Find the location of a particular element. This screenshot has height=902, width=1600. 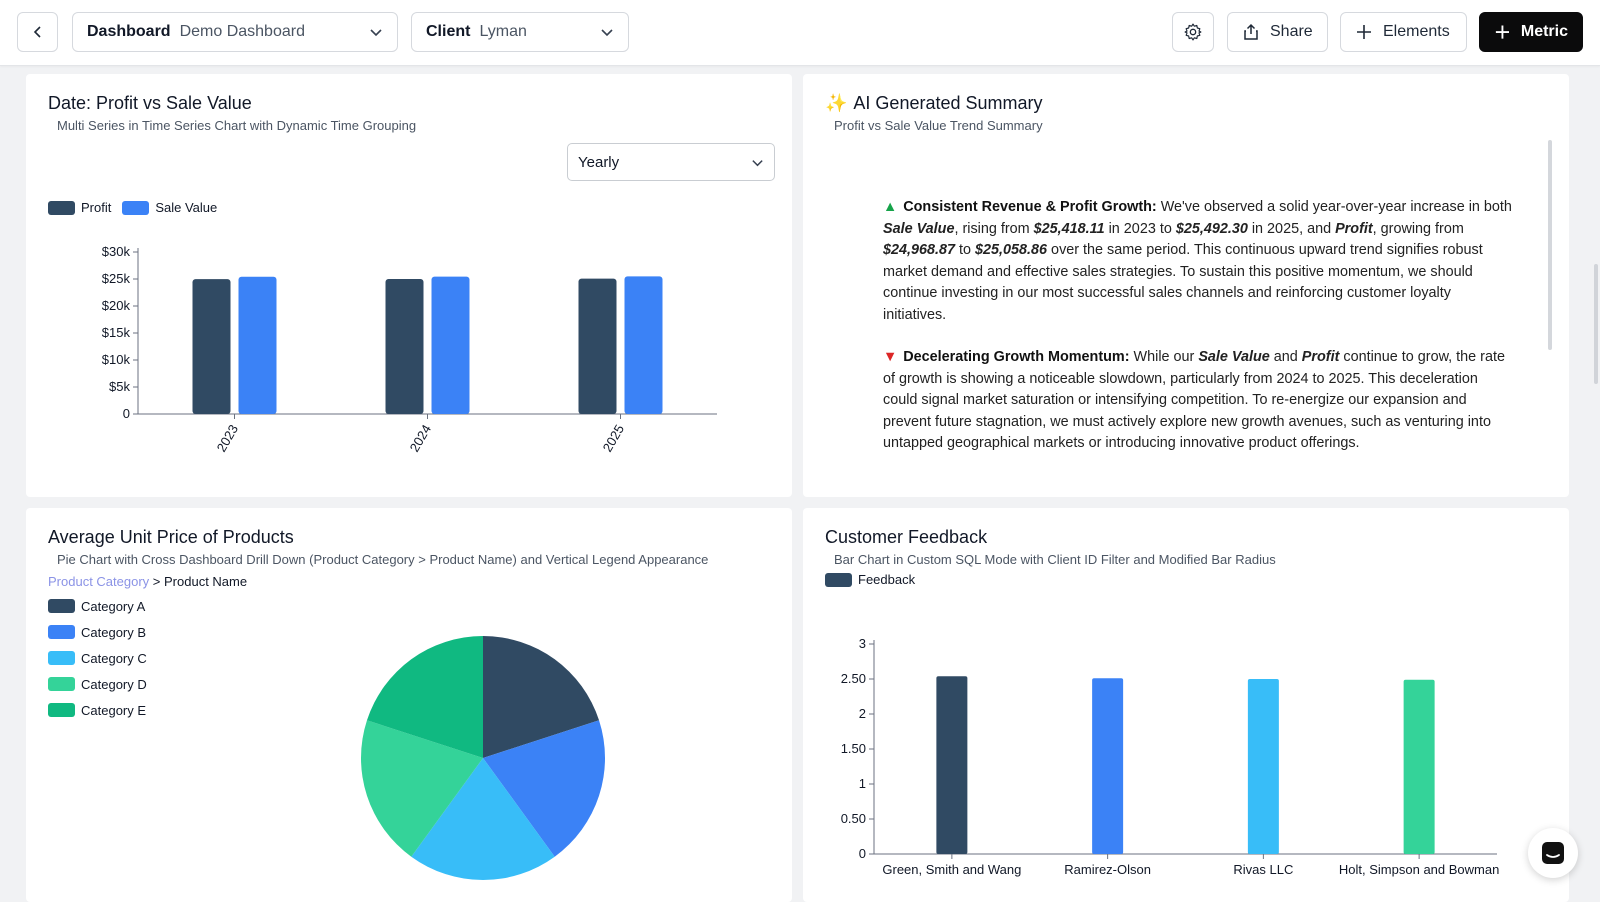

summary-value: $25,058.86 is located at coordinates (1011, 250).